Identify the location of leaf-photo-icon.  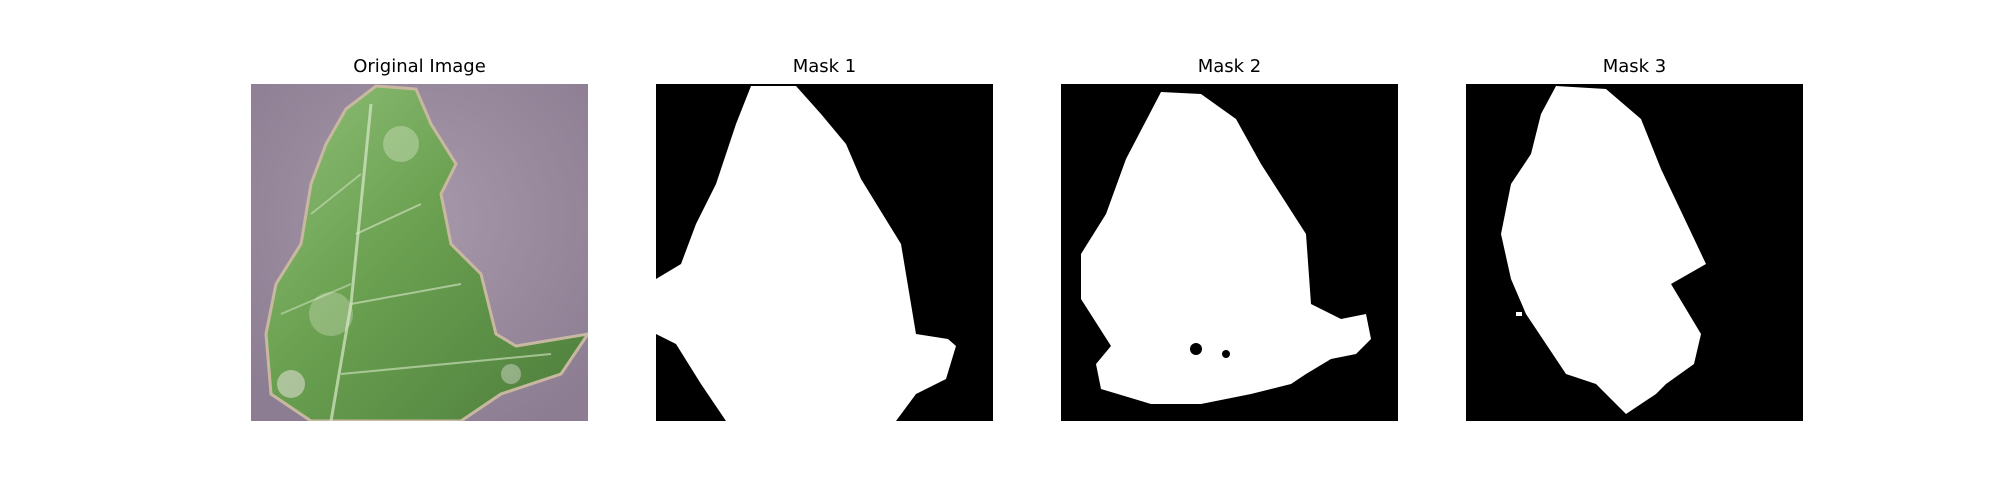
(419, 252).